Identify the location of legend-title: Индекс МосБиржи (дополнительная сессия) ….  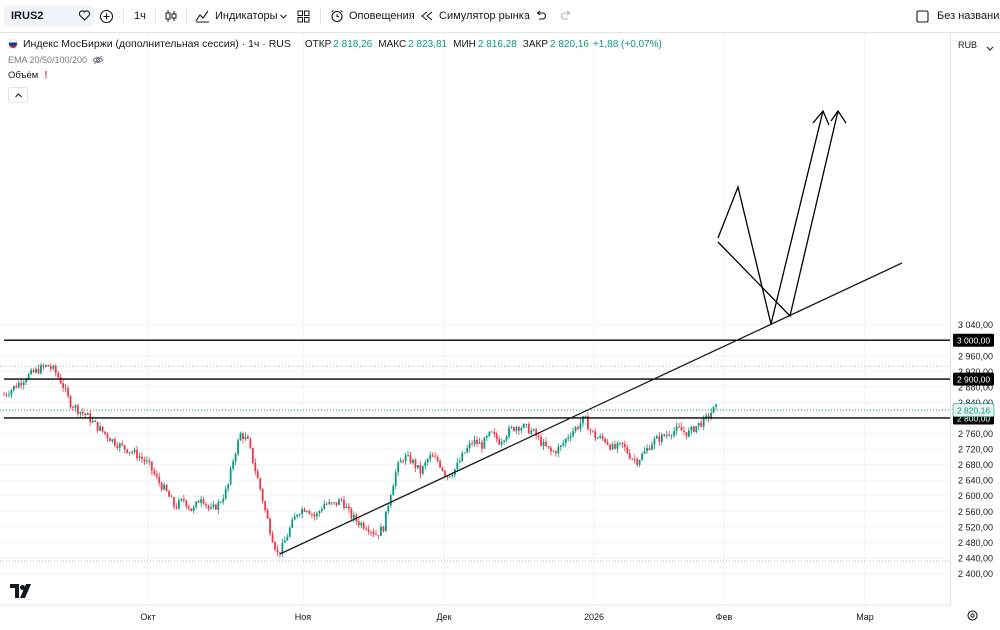
(157, 44).